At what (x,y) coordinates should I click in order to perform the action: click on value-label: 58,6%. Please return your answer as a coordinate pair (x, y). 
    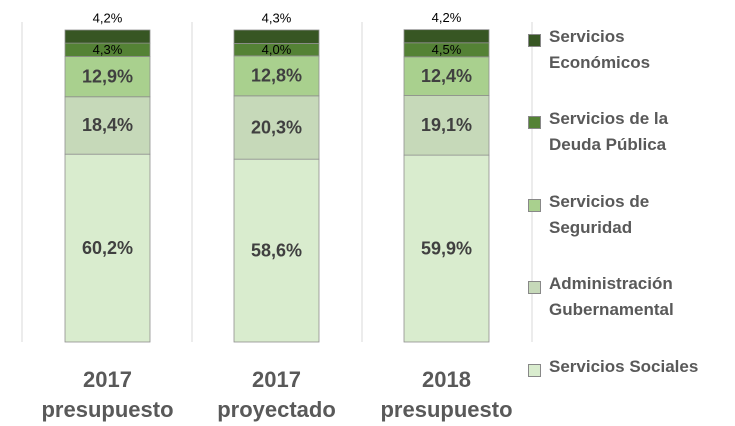
    Looking at the image, I should click on (276, 250).